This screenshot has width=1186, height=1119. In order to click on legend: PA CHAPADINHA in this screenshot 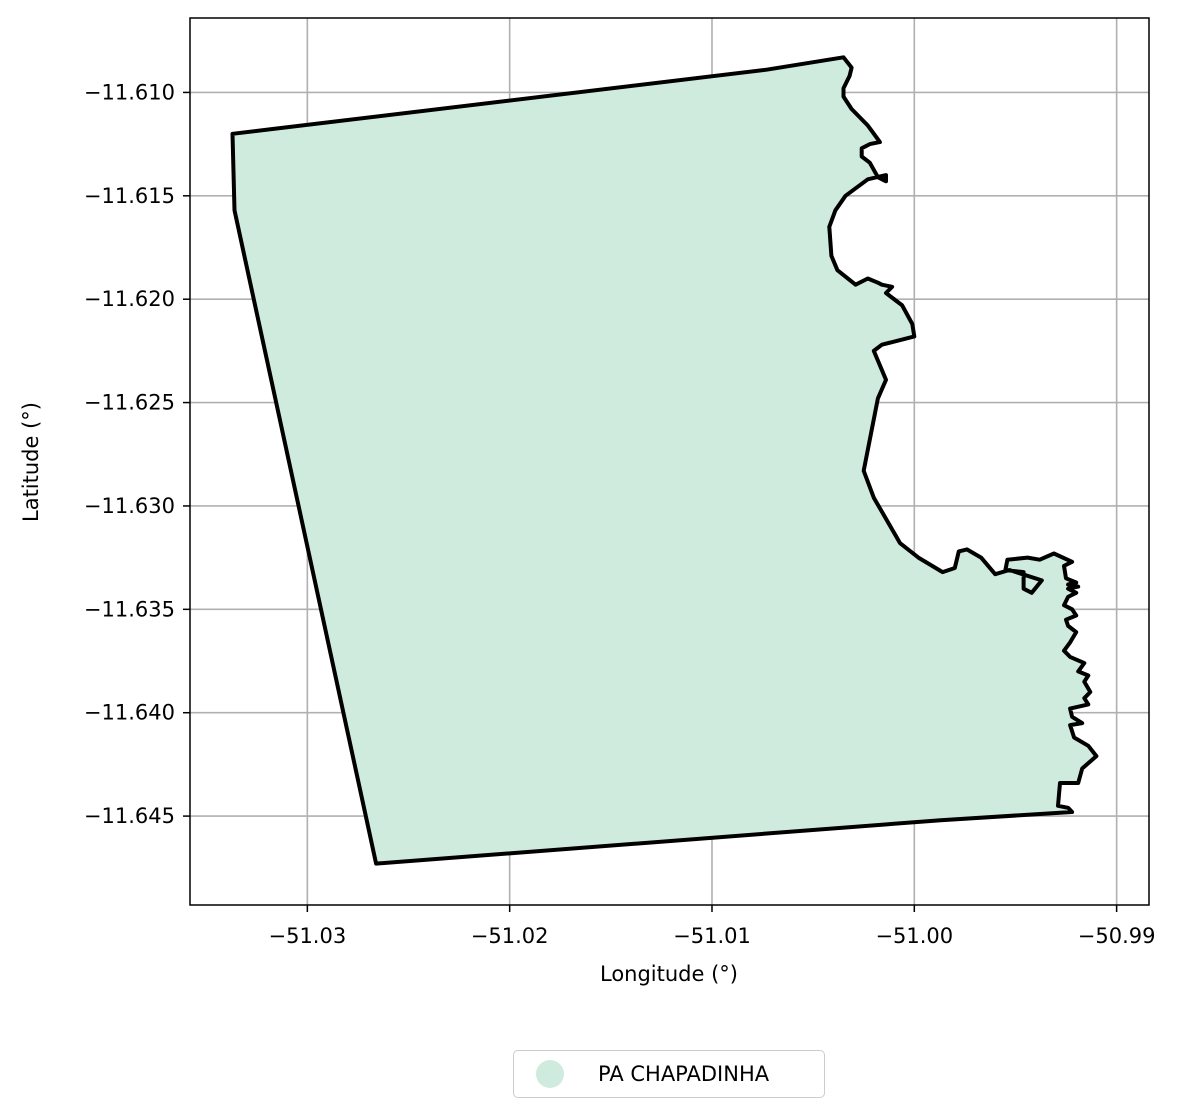, I will do `click(669, 1074)`.